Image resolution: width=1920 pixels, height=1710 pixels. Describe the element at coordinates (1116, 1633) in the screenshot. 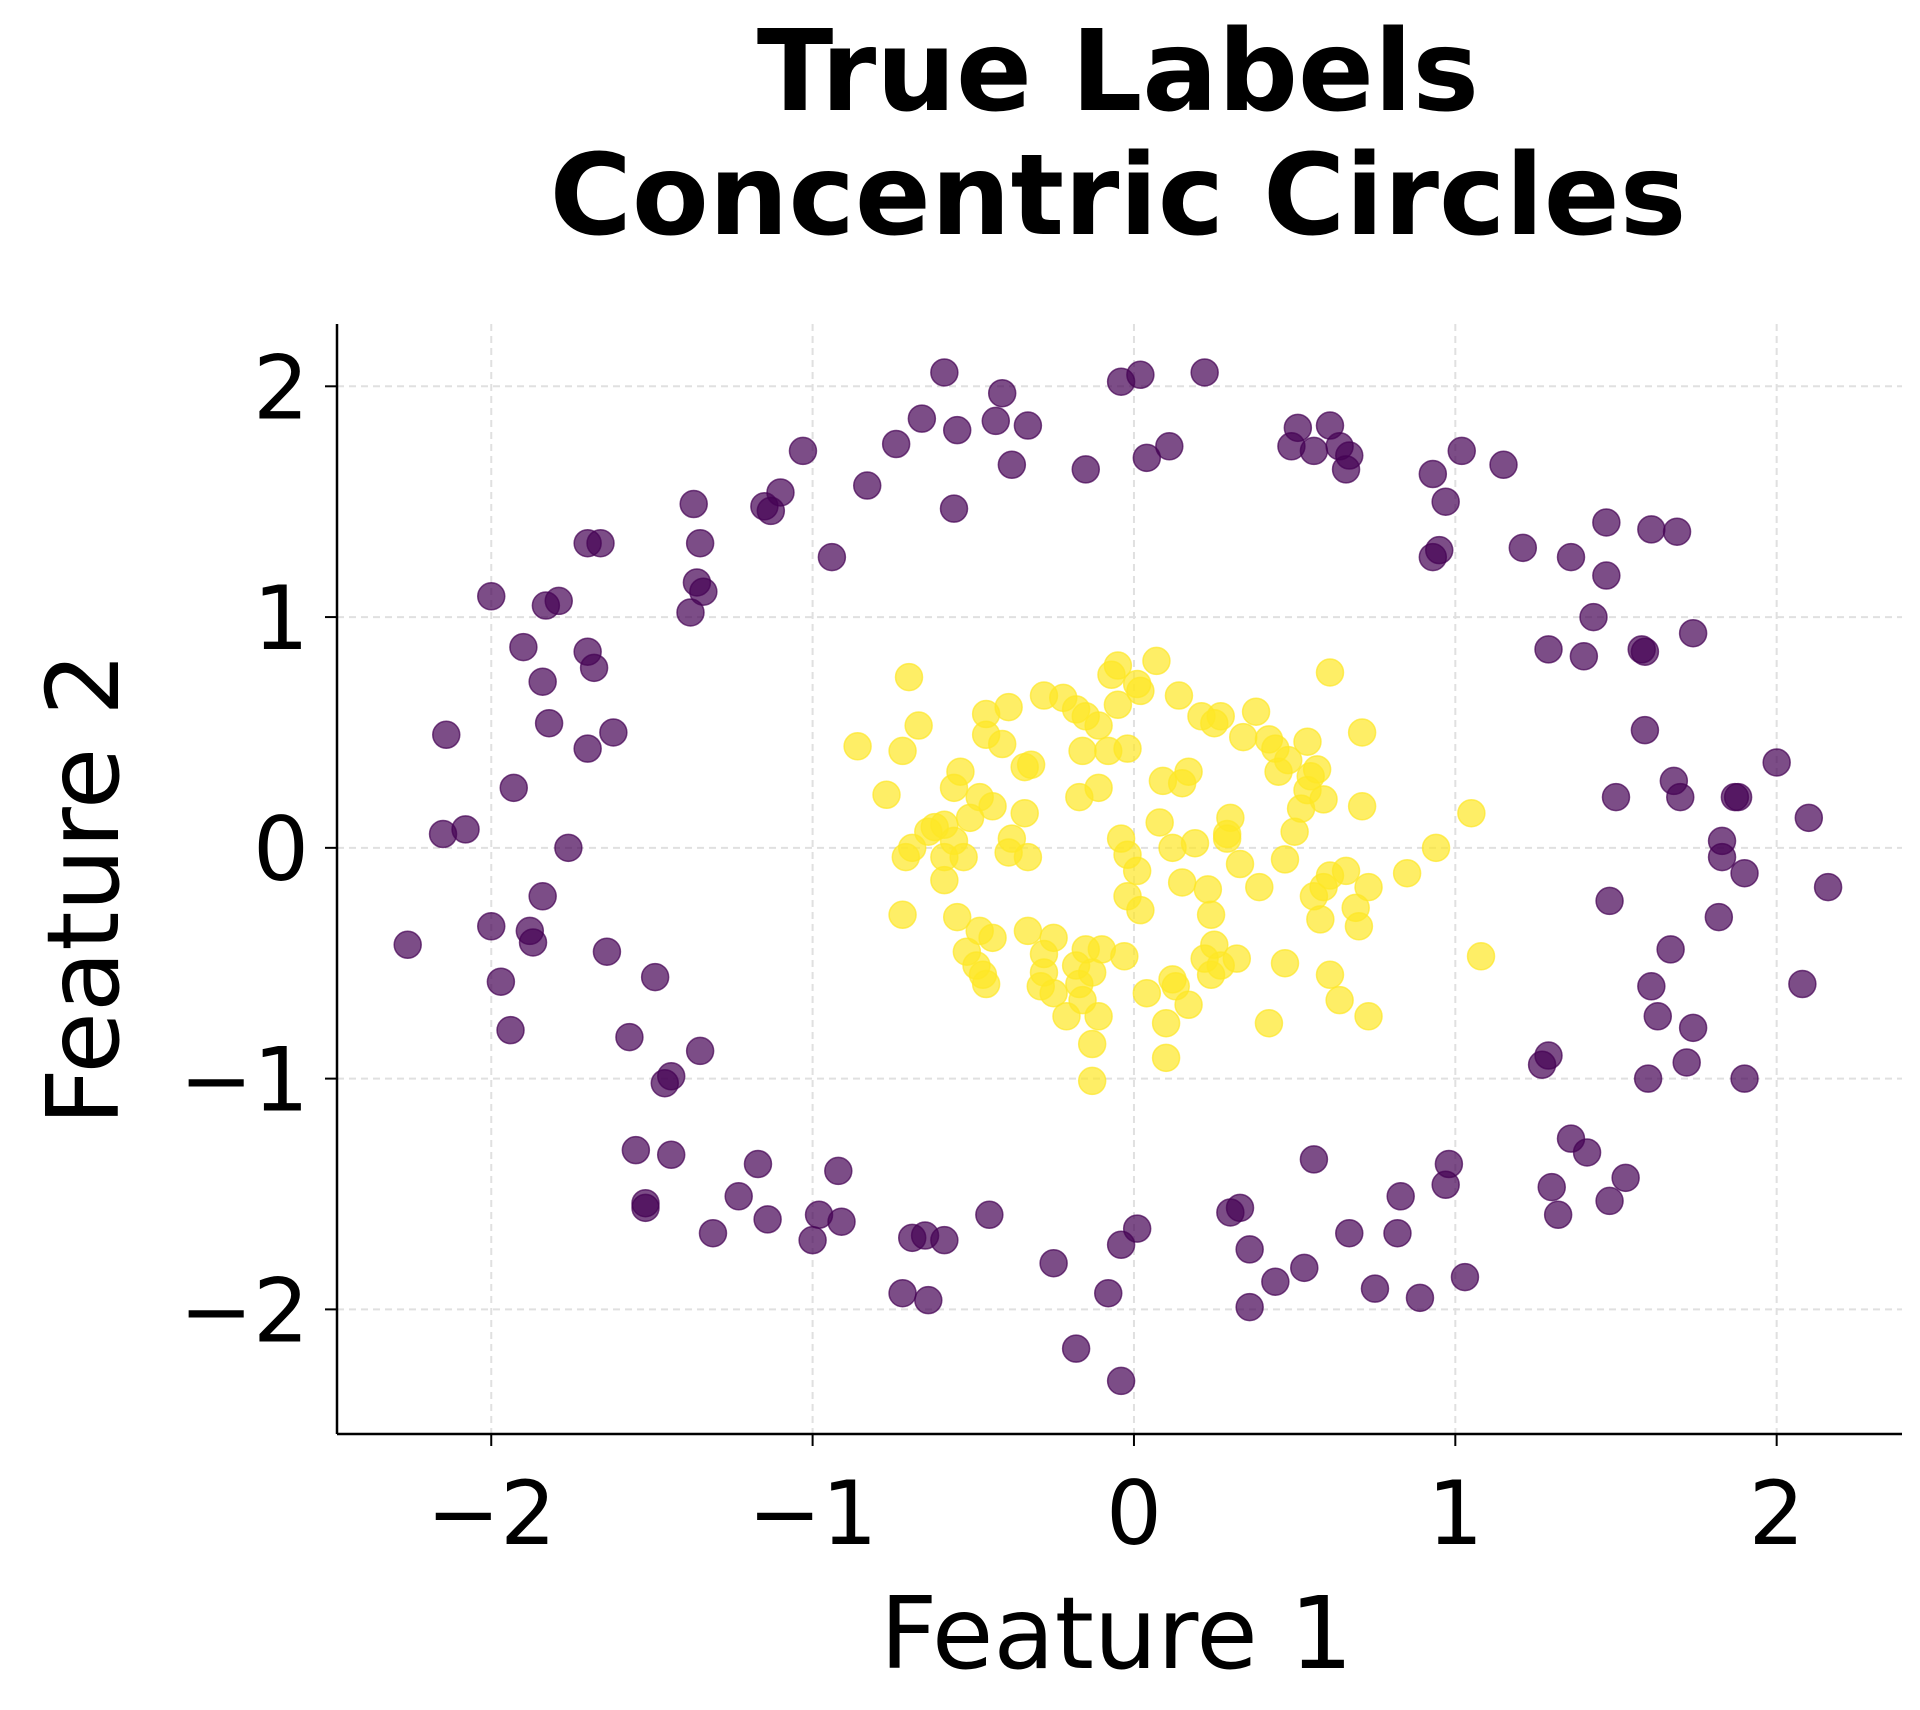

I see `x-axis-label: Feature 1` at that location.